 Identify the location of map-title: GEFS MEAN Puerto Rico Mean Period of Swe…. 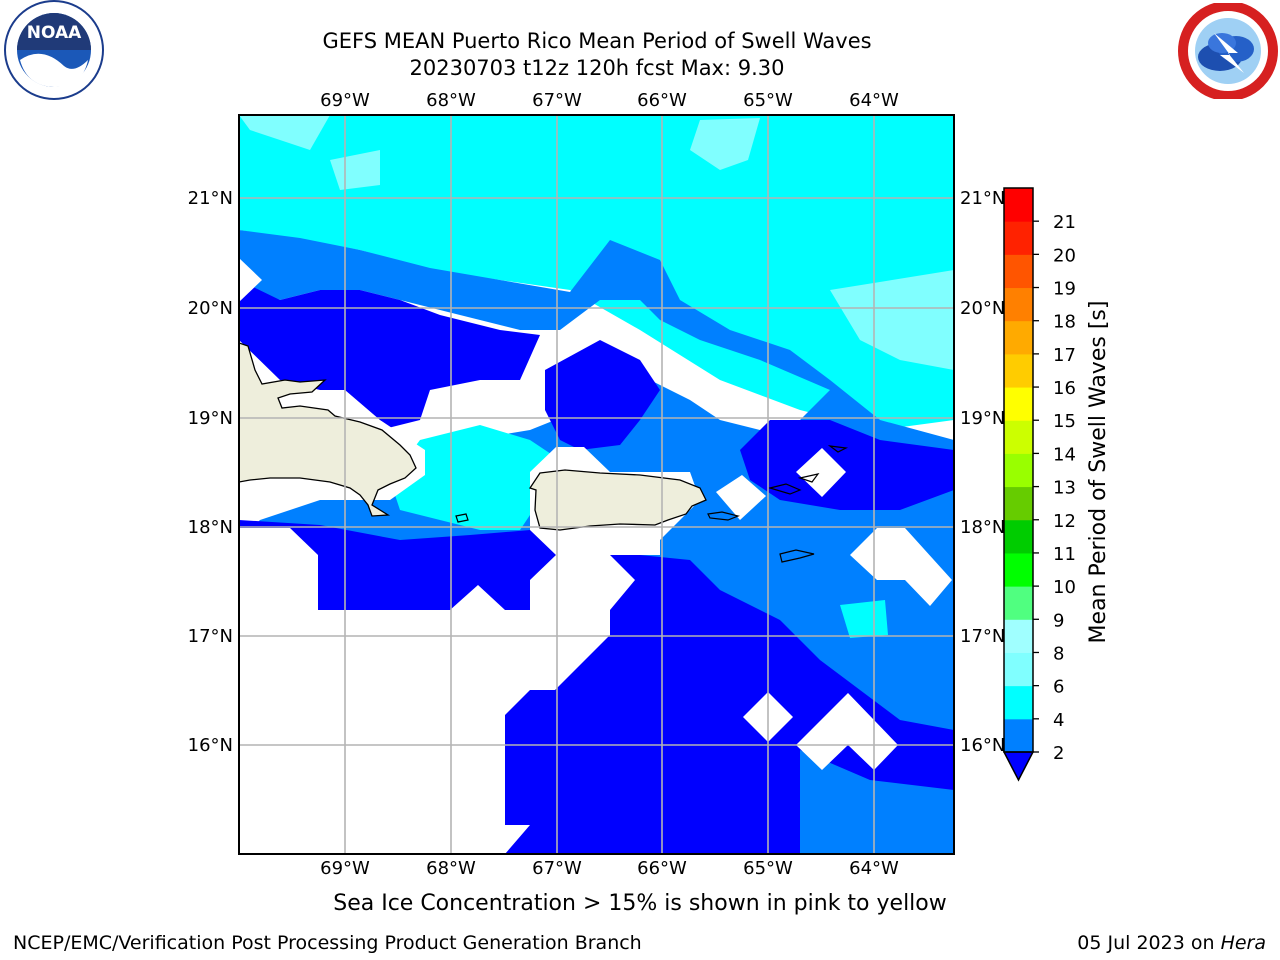
(597, 41).